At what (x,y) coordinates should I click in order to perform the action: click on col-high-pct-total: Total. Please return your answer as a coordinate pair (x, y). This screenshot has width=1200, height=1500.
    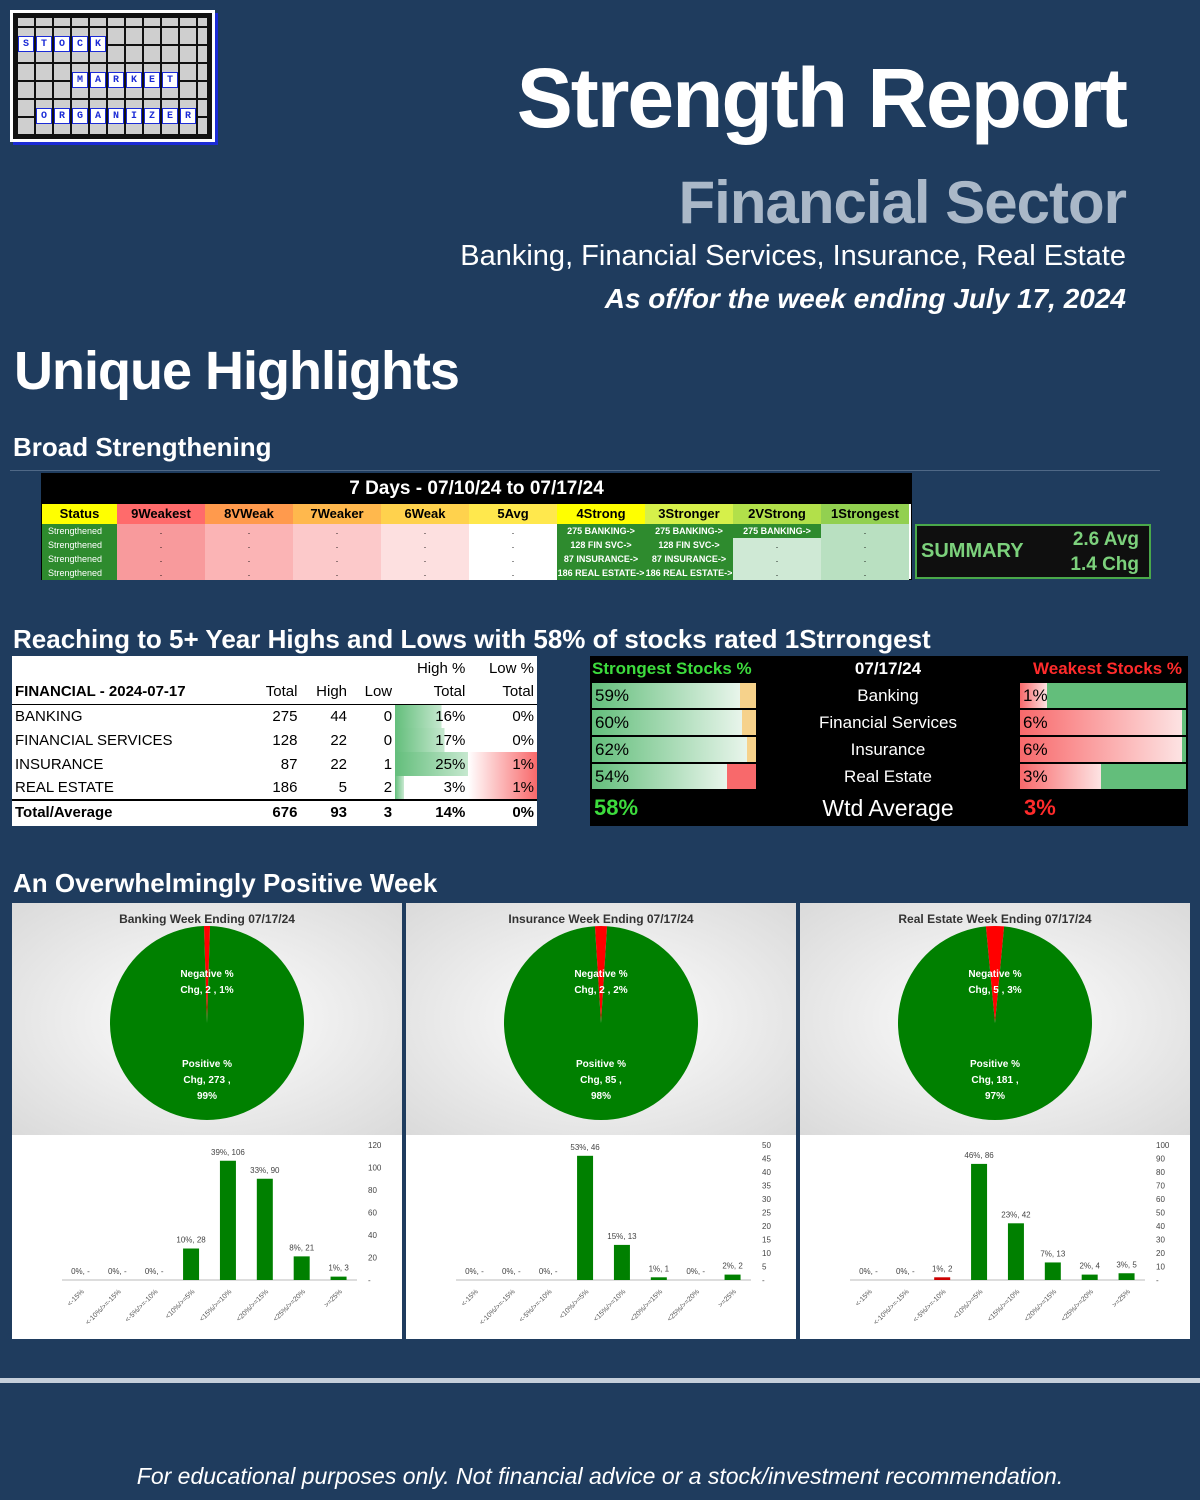
    Looking at the image, I should click on (449, 692).